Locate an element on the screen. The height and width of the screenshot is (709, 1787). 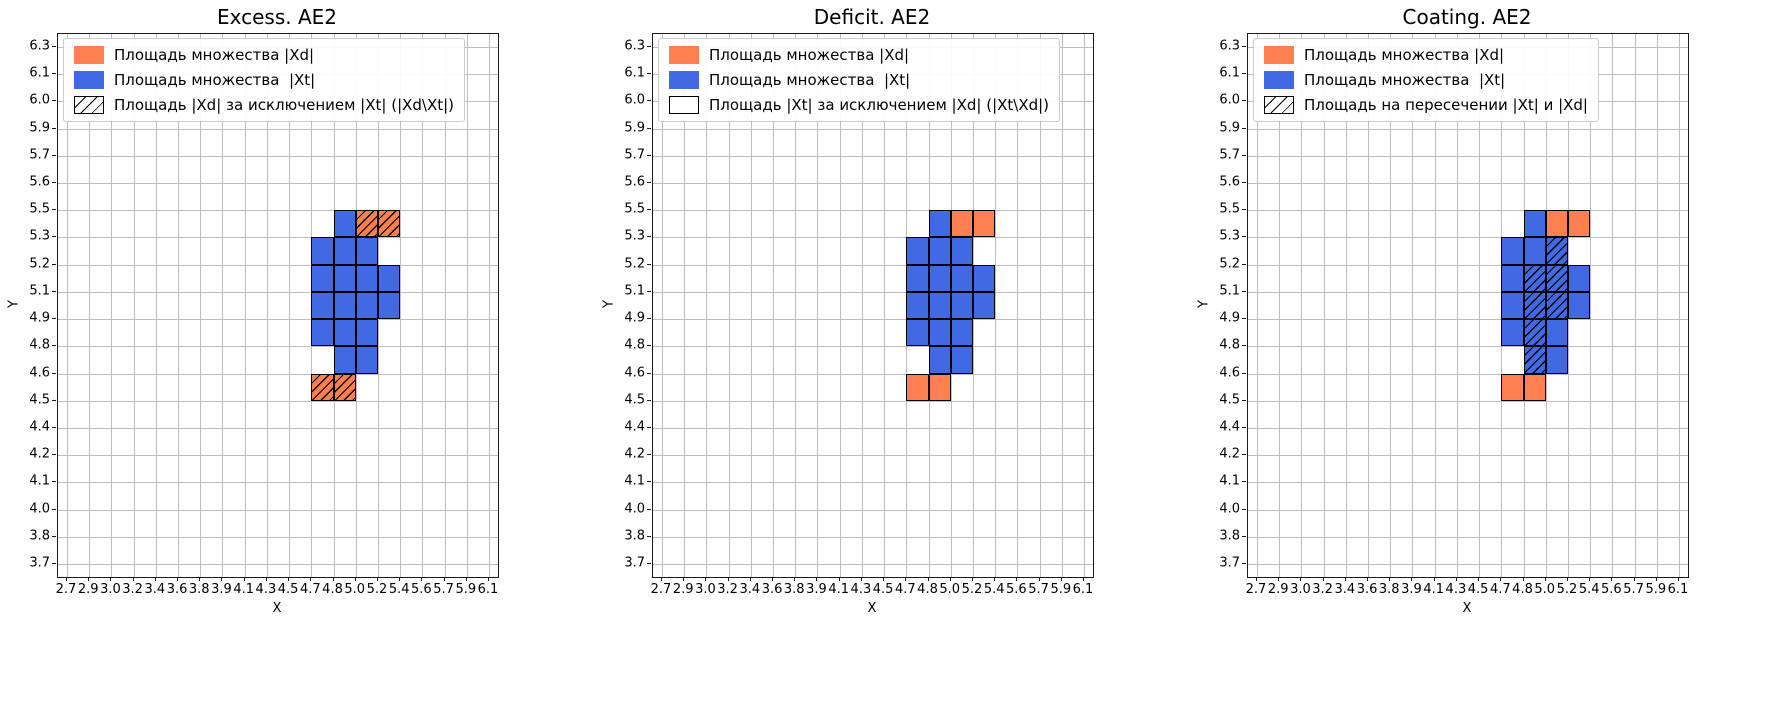
x-tick-label: 5.6 is located at coordinates (1016, 589).